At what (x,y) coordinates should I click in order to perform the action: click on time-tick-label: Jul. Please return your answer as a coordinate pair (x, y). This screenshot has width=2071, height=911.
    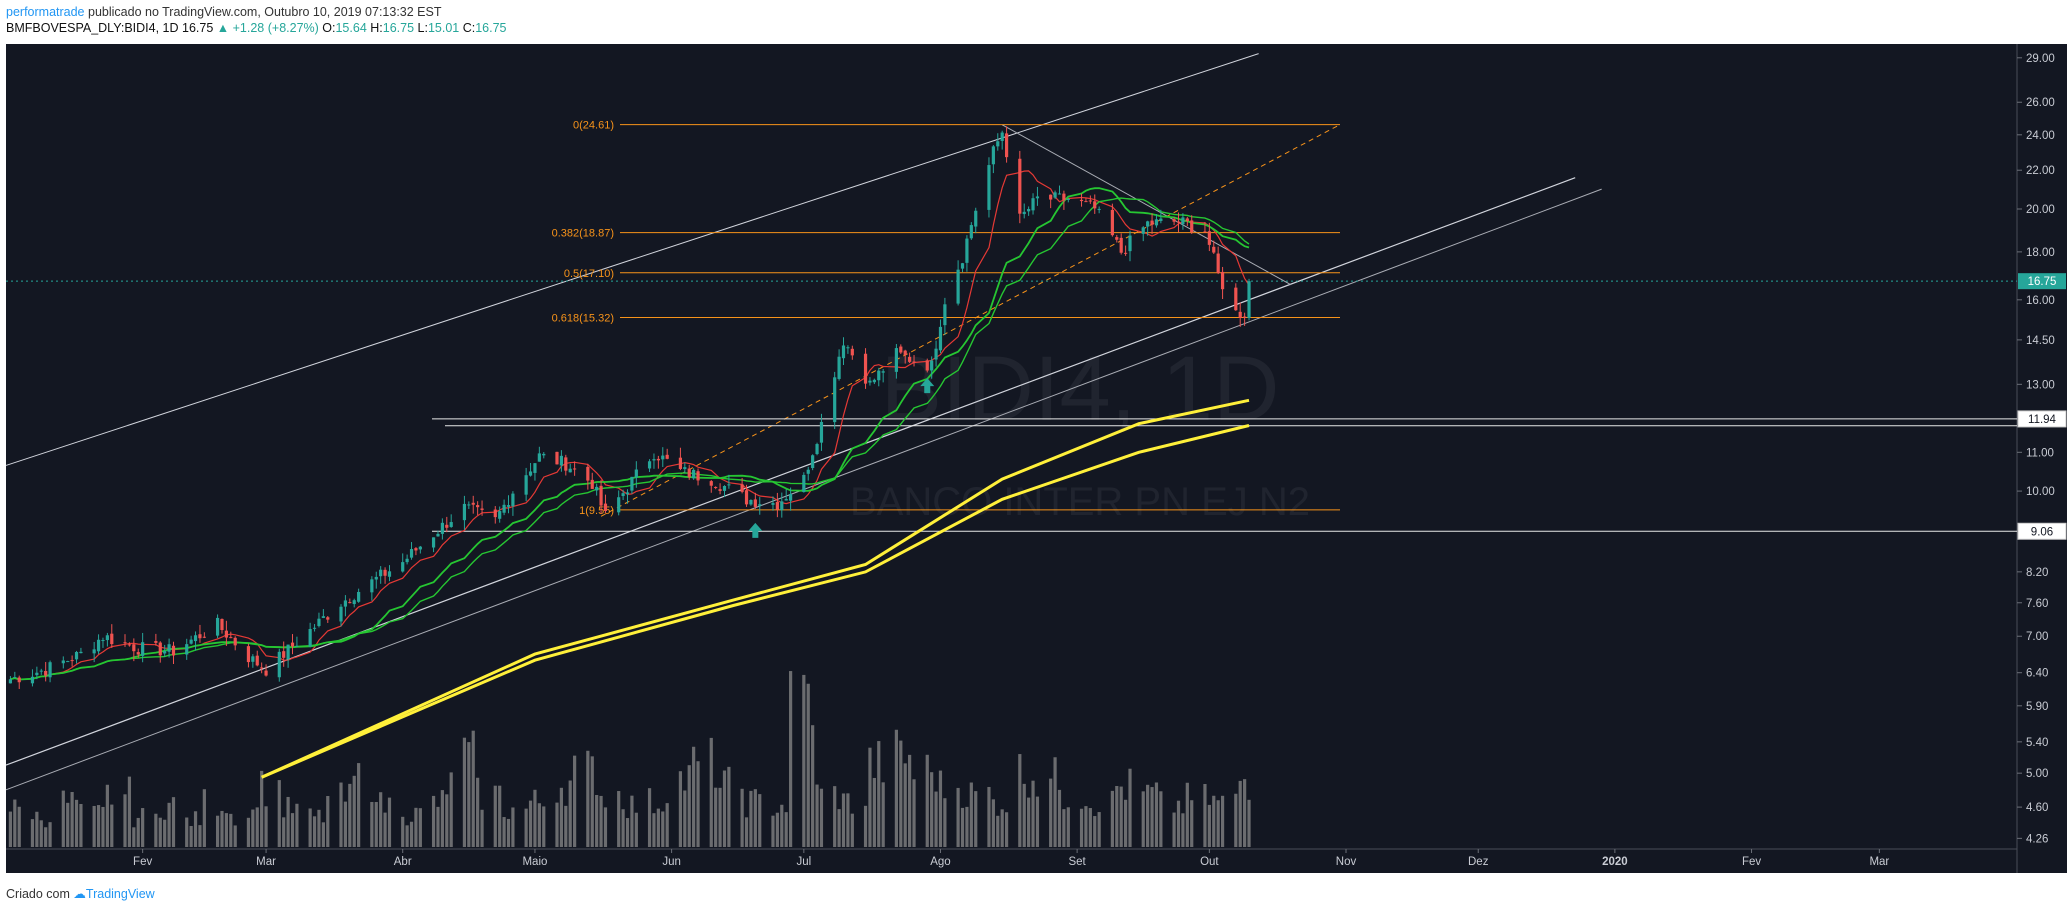
    Looking at the image, I should click on (803, 862).